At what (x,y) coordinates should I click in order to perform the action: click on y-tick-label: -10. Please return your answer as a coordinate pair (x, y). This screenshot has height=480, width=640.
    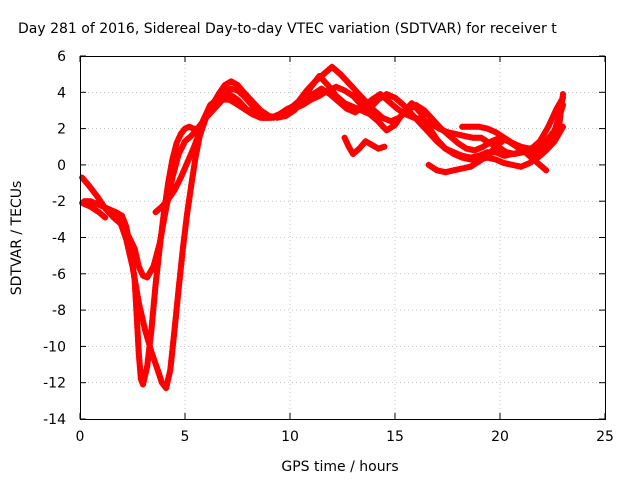
    Looking at the image, I should click on (54, 347).